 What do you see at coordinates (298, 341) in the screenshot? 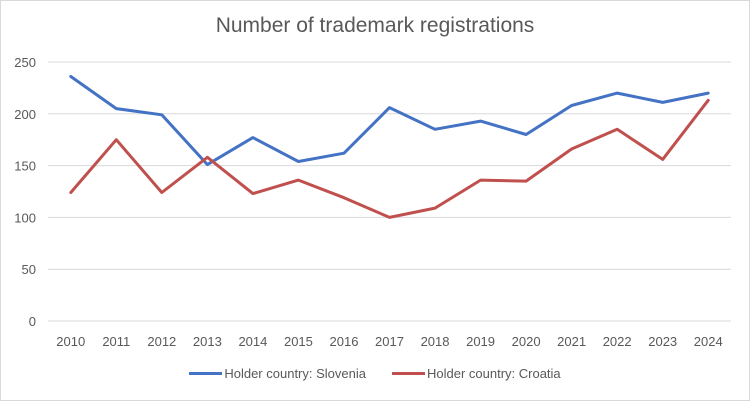
I see `x-tick-label: 2015` at bounding box center [298, 341].